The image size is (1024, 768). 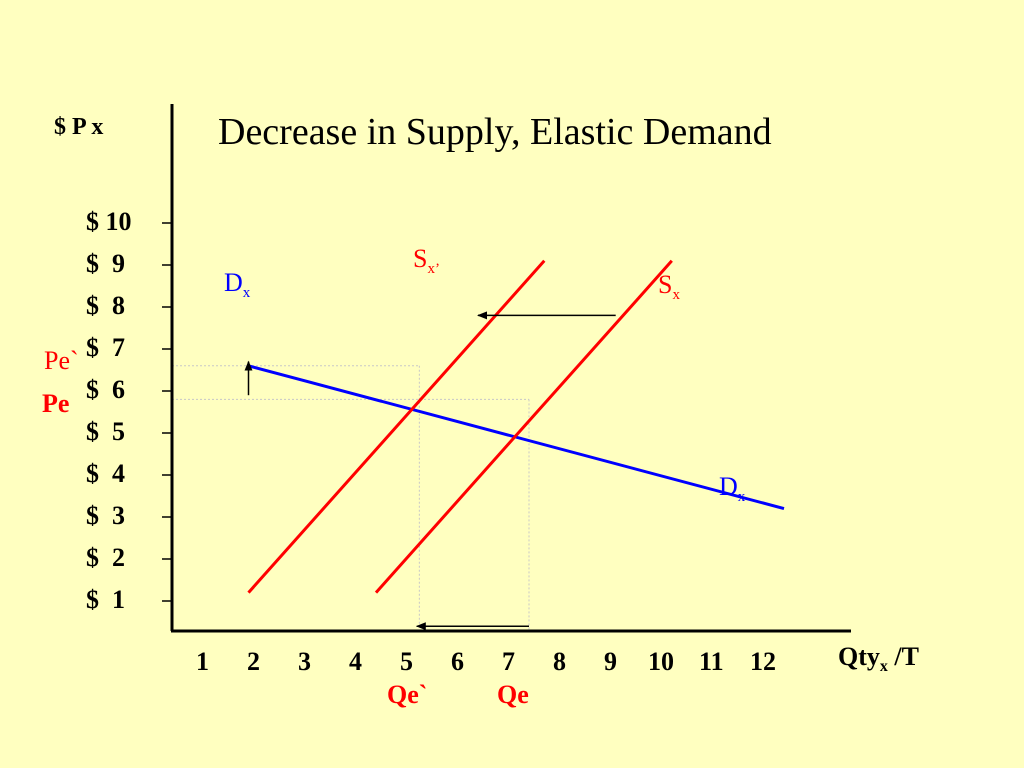 I want to click on y-axis-title: $ P x, so click(x=79, y=127).